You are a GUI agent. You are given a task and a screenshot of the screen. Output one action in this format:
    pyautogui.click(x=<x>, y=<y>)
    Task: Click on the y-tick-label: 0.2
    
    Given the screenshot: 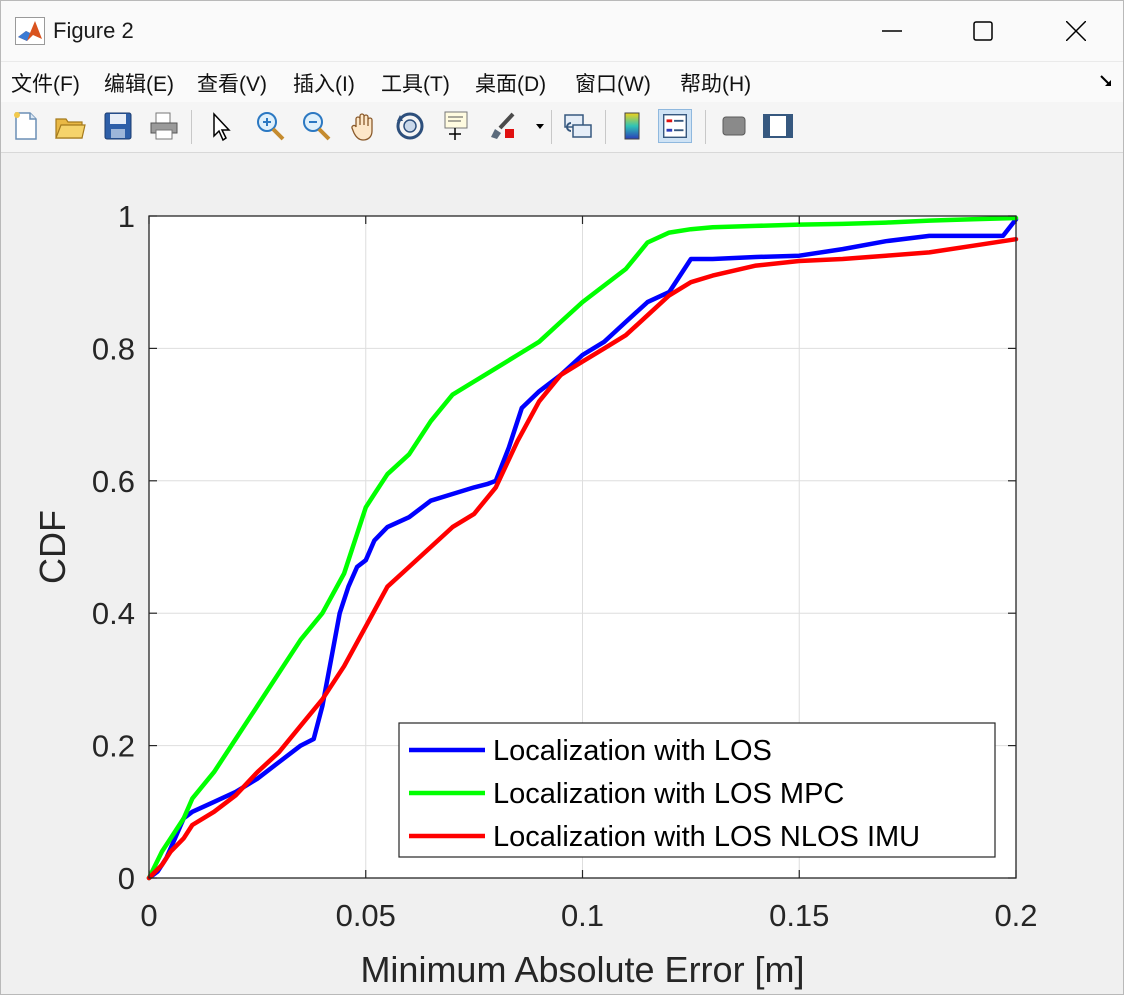 What is the action you would take?
    pyautogui.click(x=113, y=746)
    